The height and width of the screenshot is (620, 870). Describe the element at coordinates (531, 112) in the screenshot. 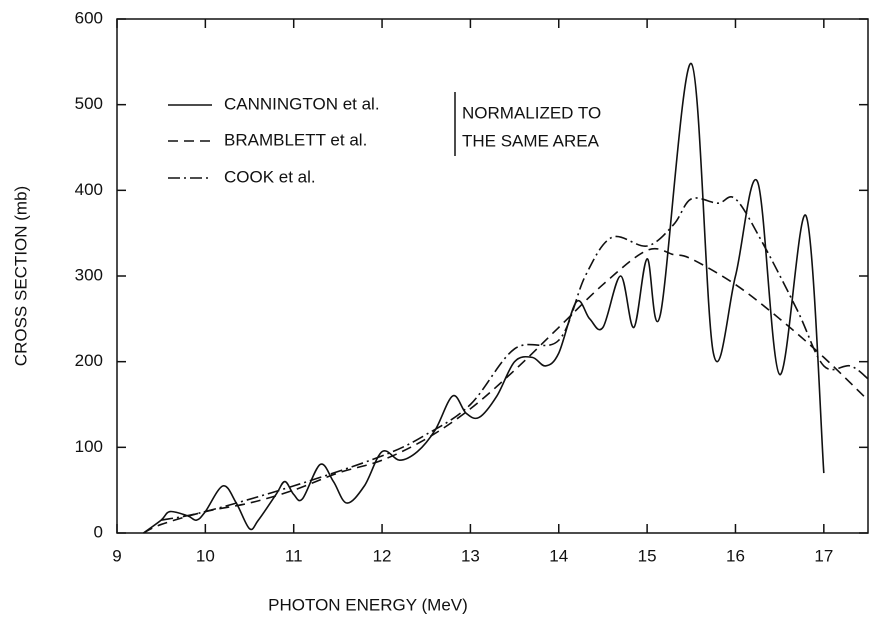

I see `annotation: NORMALIZED TO` at that location.